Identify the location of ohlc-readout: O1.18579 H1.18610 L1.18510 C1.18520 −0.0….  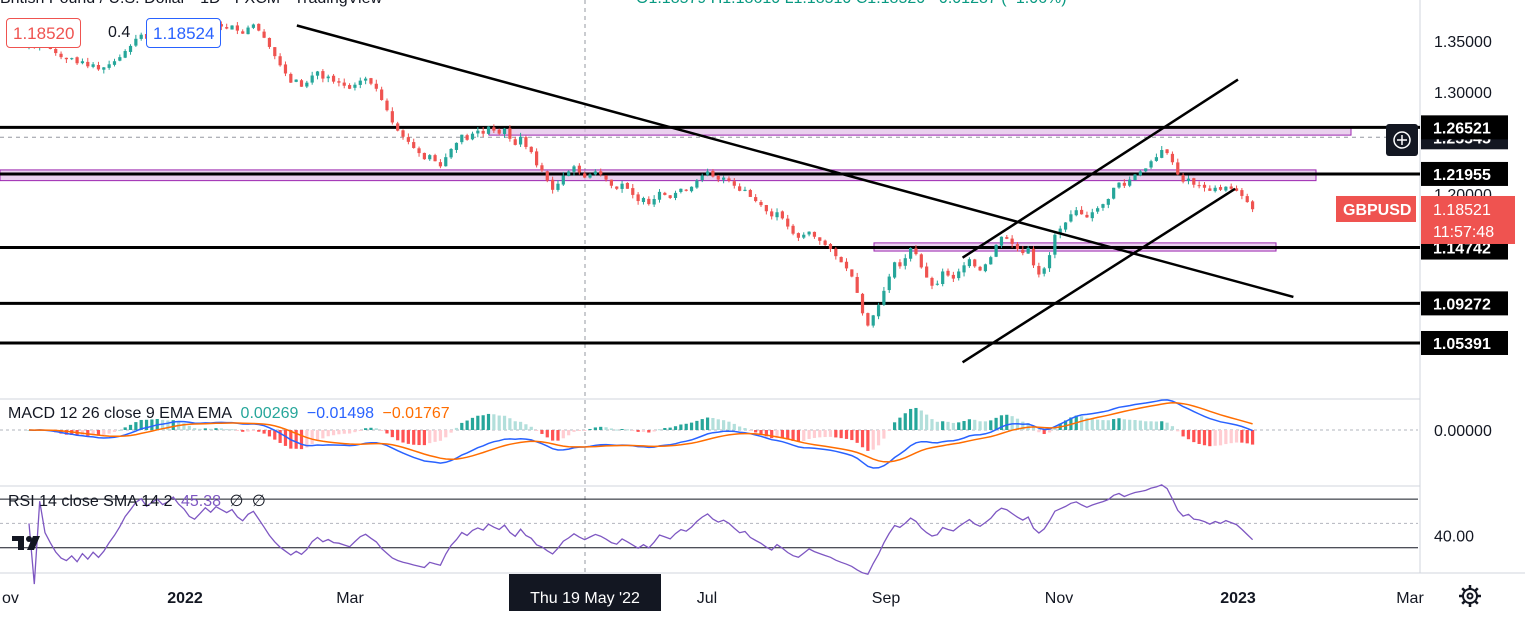
(851, 4).